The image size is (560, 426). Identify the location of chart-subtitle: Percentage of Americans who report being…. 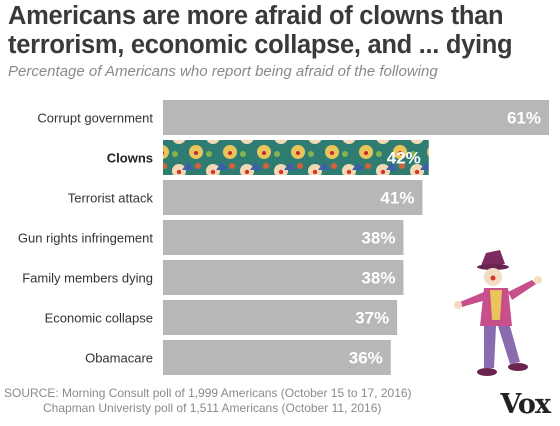
(223, 71).